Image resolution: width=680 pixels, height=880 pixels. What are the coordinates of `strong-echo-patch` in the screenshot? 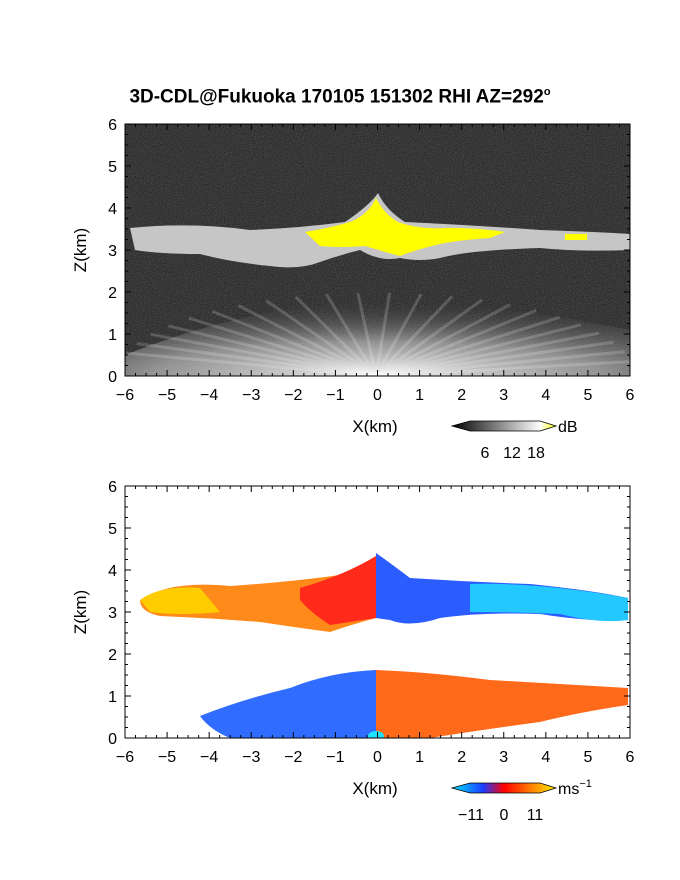 It's located at (576, 237).